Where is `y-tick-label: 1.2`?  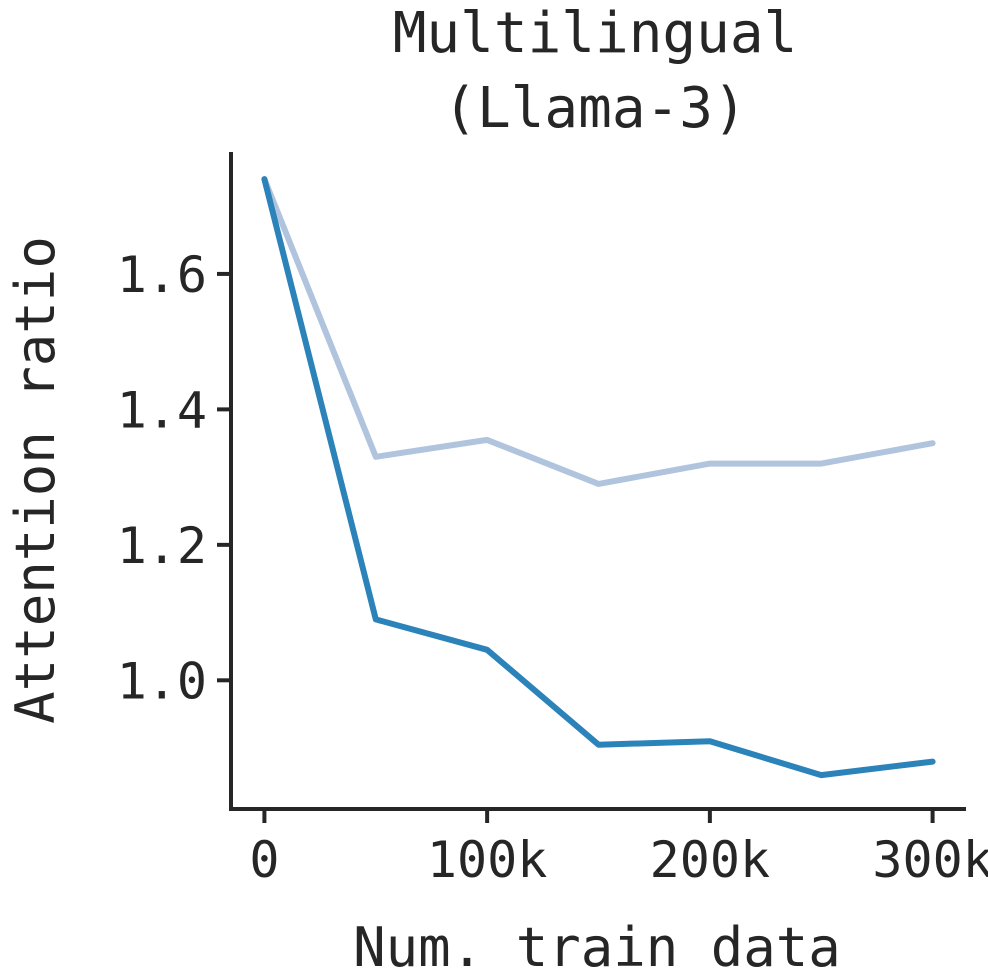
y-tick-label: 1.2 is located at coordinates (162, 546).